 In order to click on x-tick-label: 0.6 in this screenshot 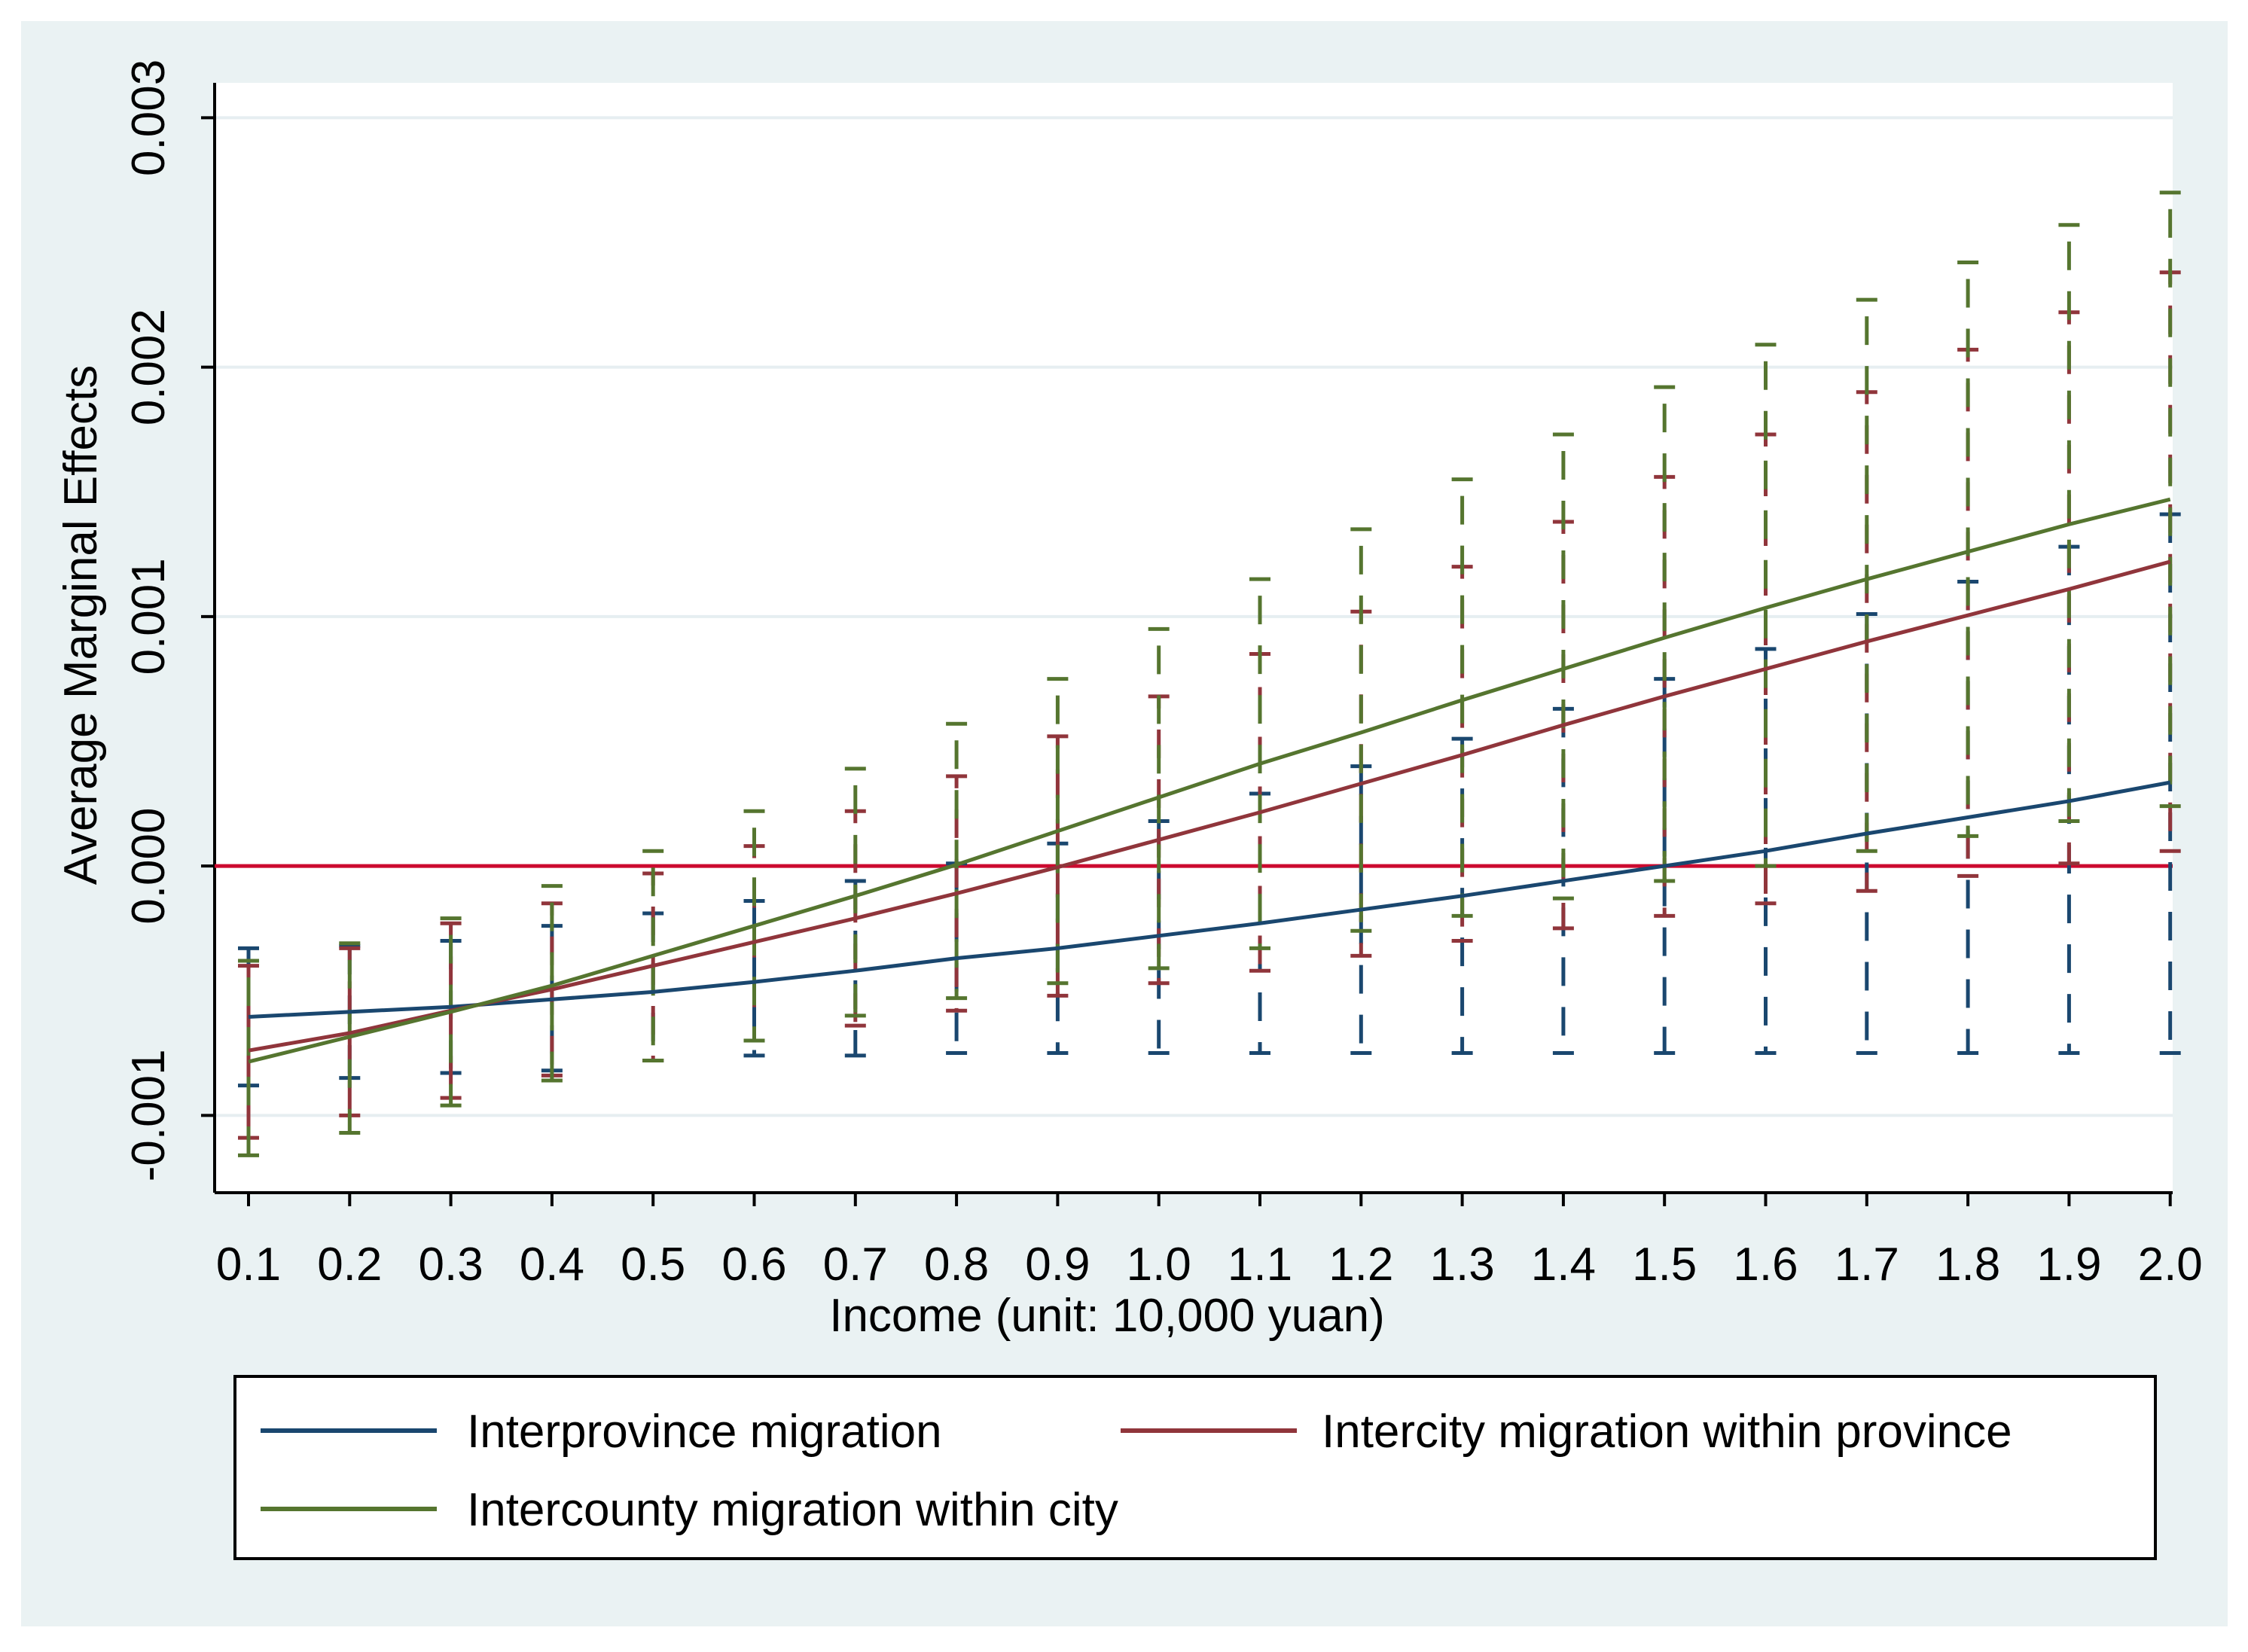, I will do `click(753, 1265)`.